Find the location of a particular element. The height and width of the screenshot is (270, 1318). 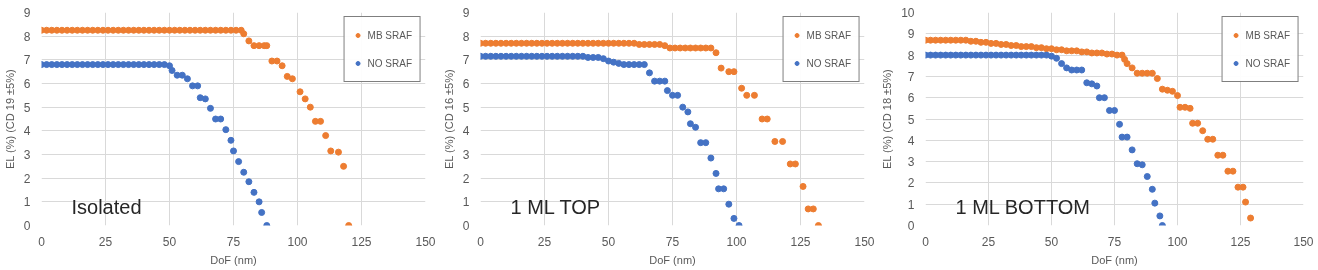

y-tick-label: 10 is located at coordinates (908, 13).